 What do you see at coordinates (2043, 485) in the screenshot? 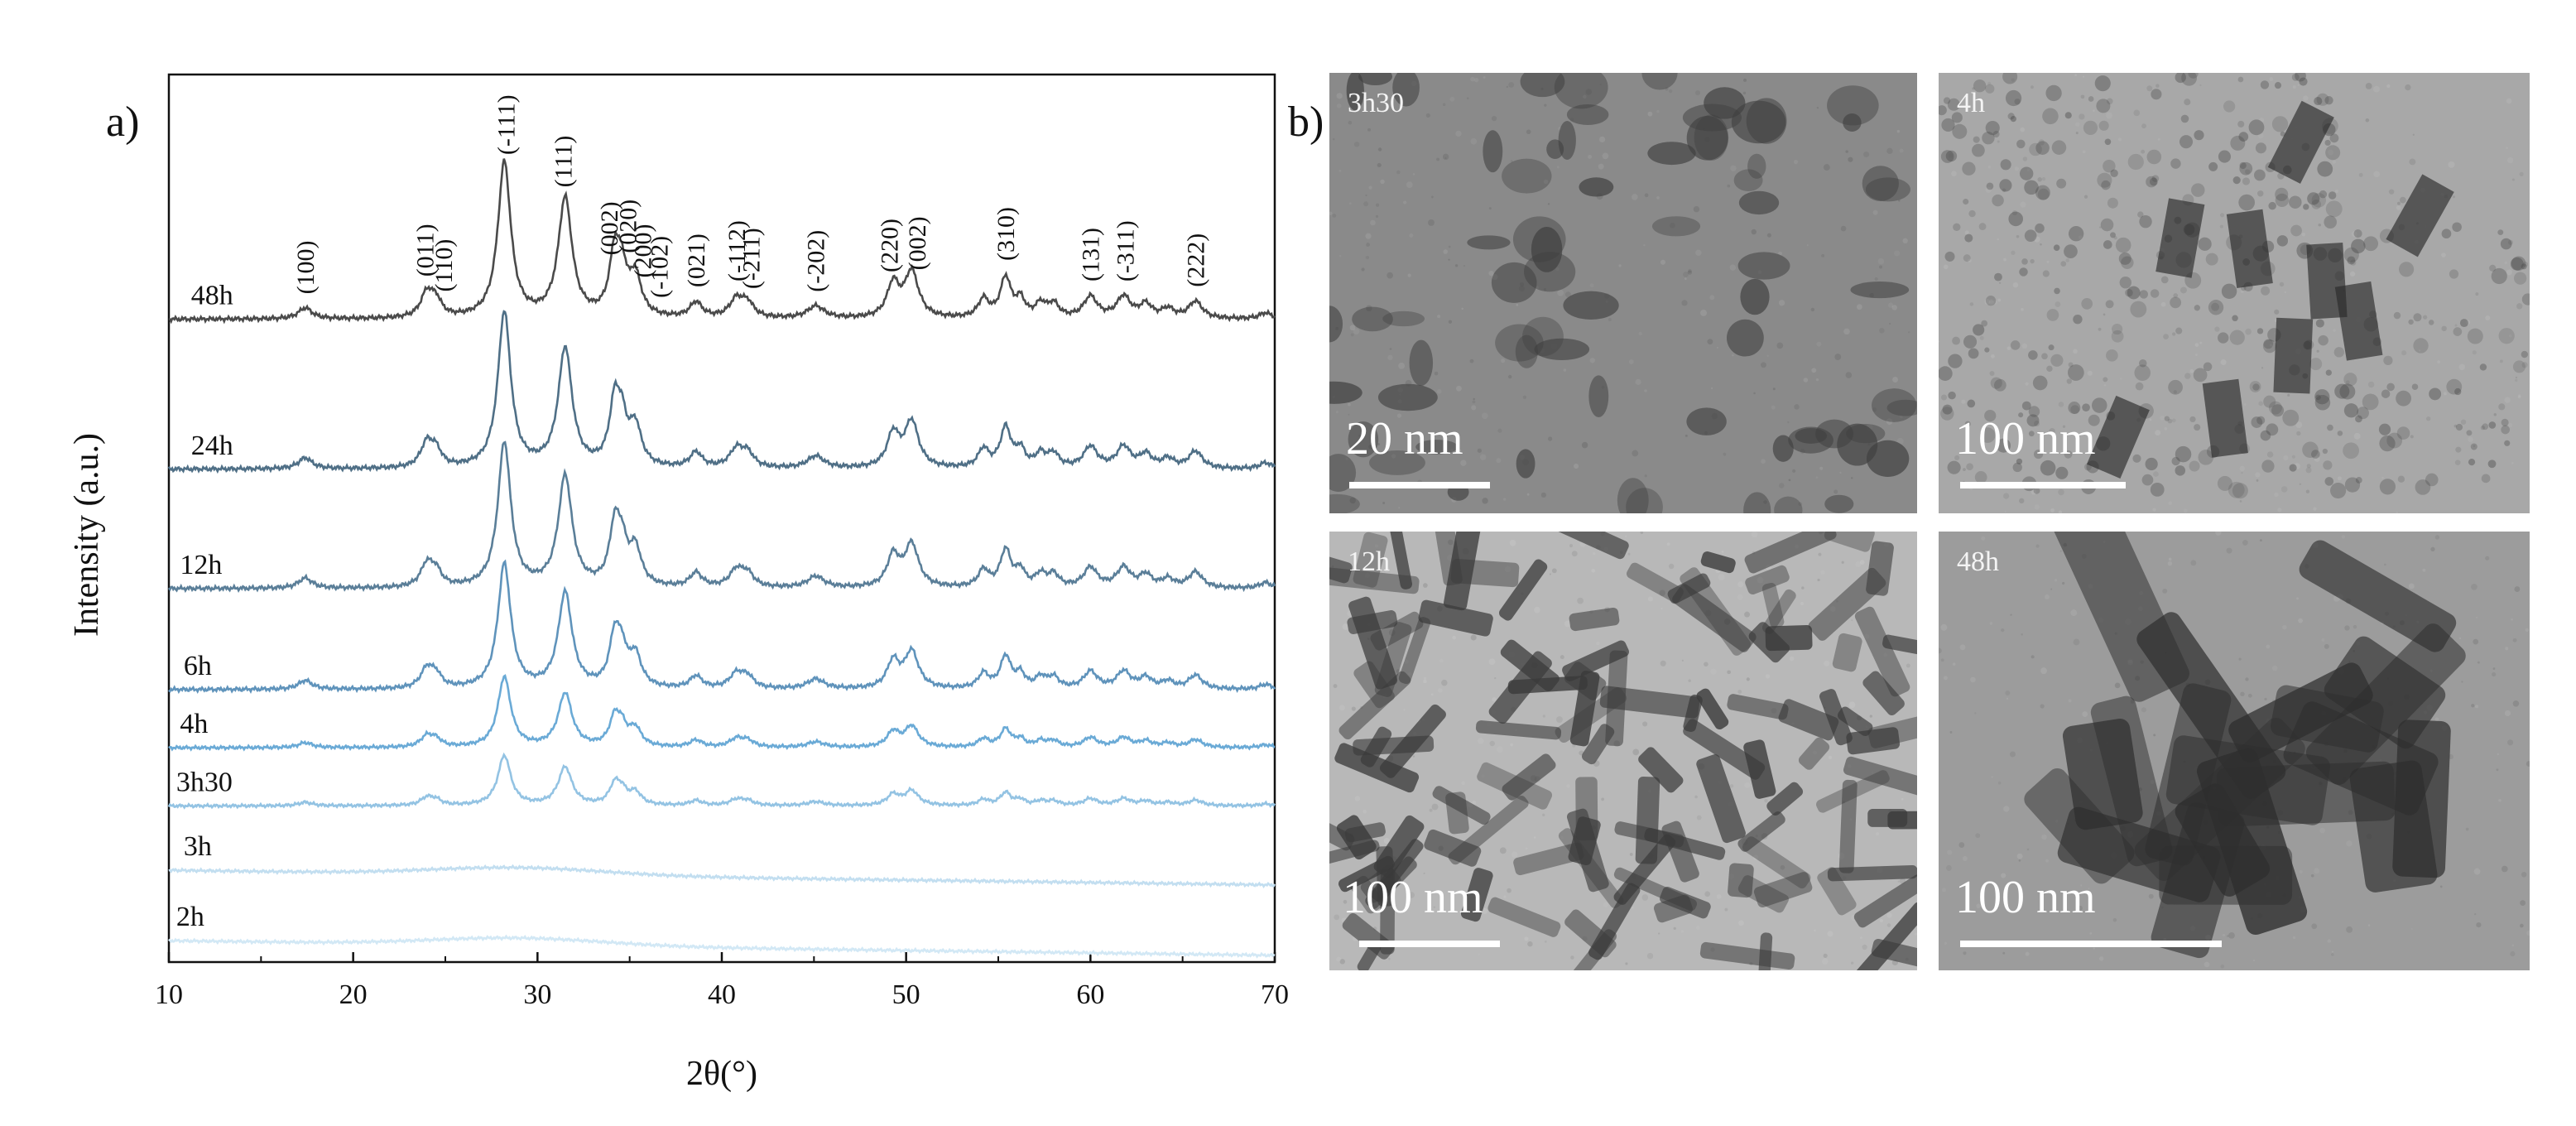
I see `scale-bar` at bounding box center [2043, 485].